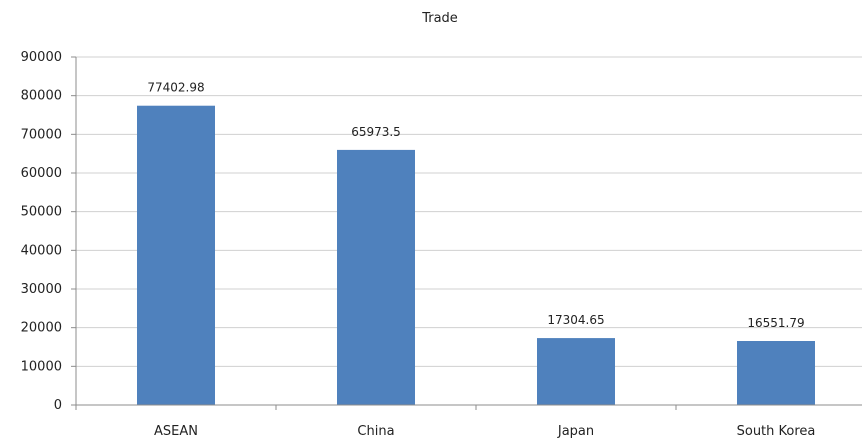 This screenshot has width=865, height=438. Describe the element at coordinates (439, 18) in the screenshot. I see `chart-title: Trade` at that location.